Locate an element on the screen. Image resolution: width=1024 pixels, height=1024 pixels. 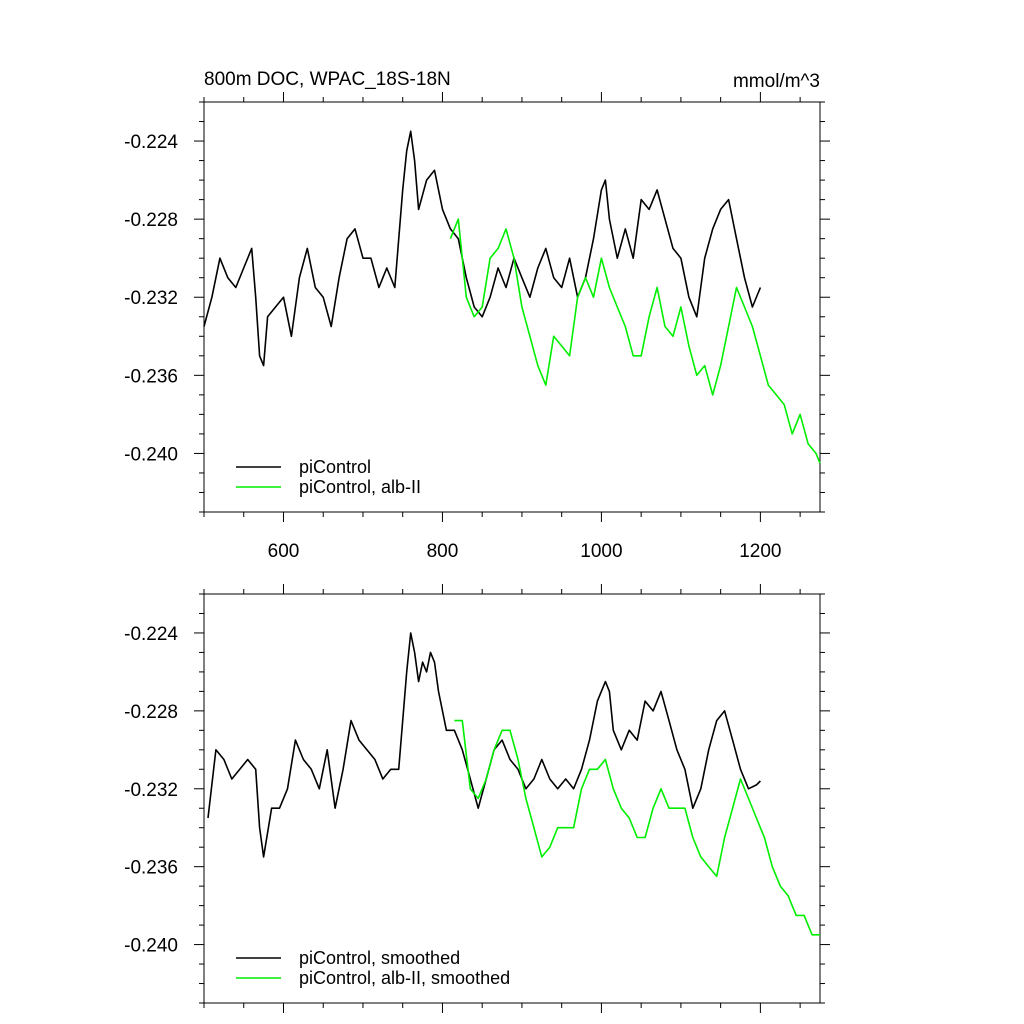
x-tick-label: 1000 is located at coordinates (601, 551).